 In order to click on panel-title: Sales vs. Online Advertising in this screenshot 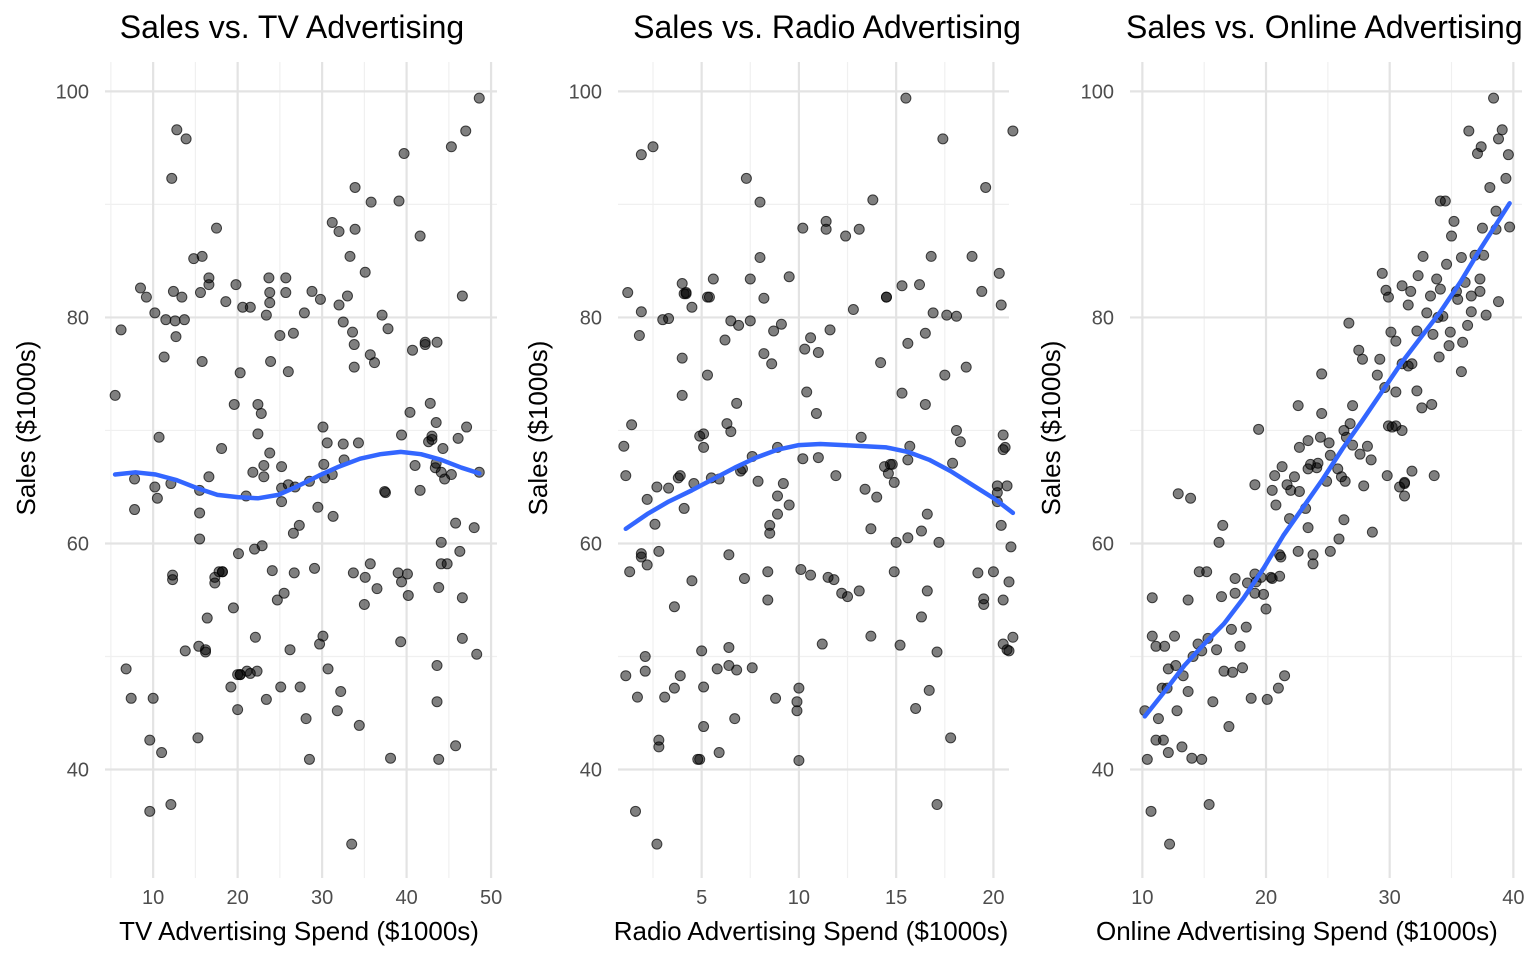, I will do `click(1324, 27)`.